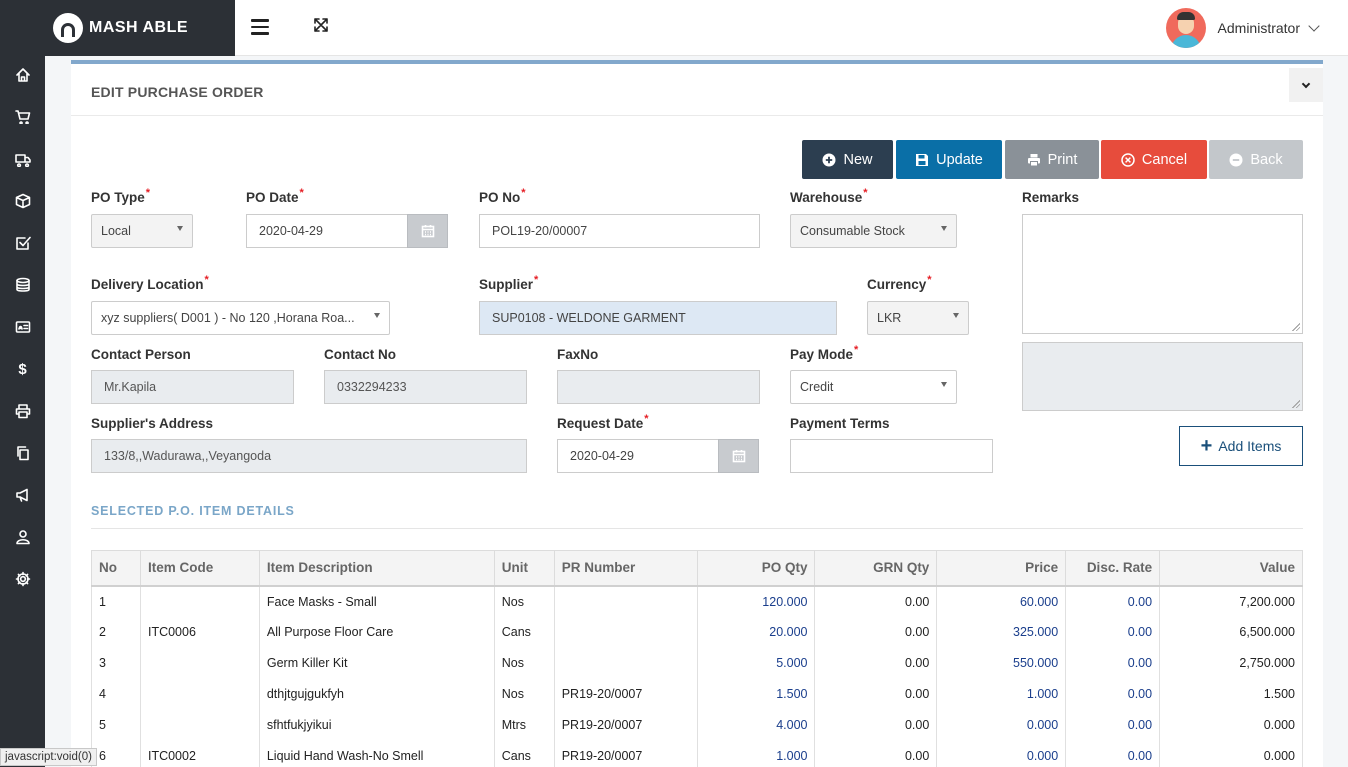 Image resolution: width=1348 pixels, height=767 pixels. What do you see at coordinates (524, 568) in the screenshot?
I see `col-unit: Unit` at bounding box center [524, 568].